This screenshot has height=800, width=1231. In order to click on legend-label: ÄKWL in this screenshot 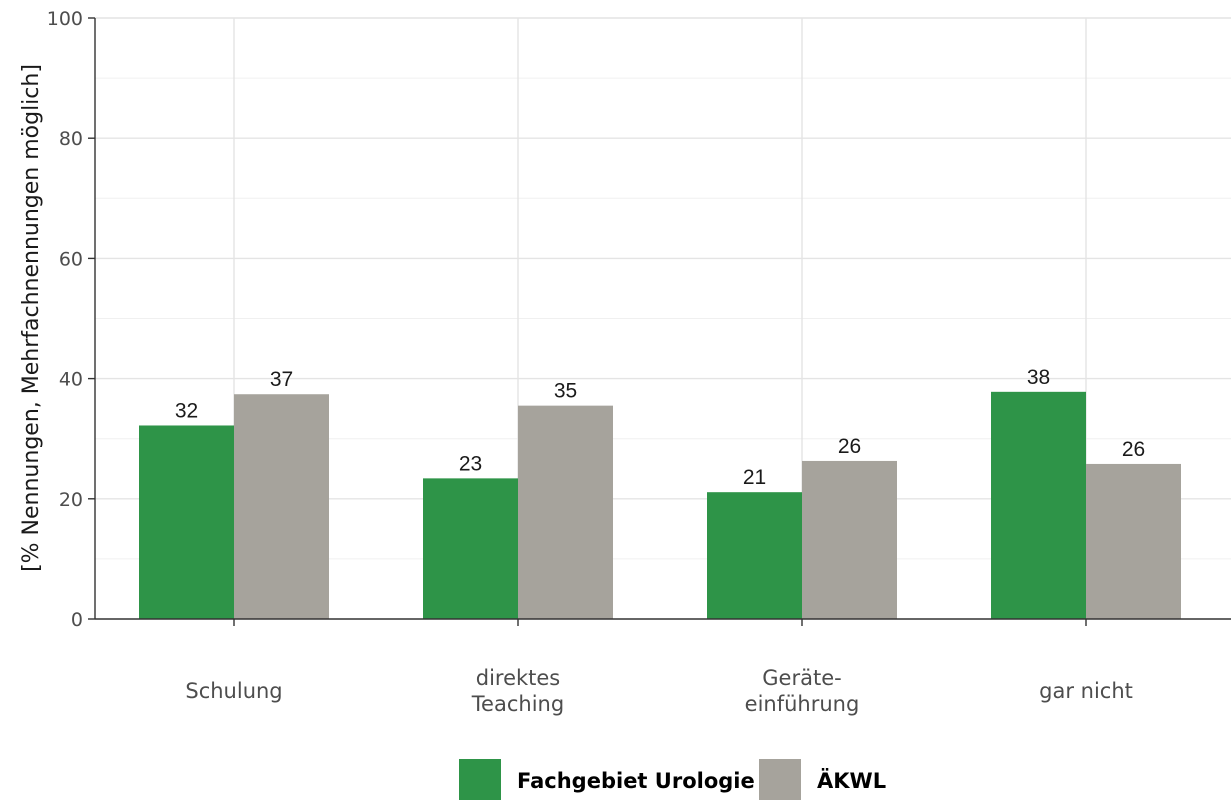, I will do `click(851, 780)`.